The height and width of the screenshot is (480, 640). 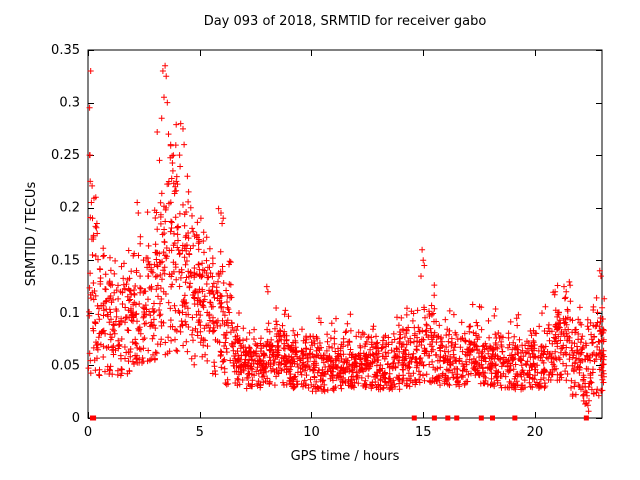 What do you see at coordinates (200, 432) in the screenshot?
I see `svg-text: 5` at bounding box center [200, 432].